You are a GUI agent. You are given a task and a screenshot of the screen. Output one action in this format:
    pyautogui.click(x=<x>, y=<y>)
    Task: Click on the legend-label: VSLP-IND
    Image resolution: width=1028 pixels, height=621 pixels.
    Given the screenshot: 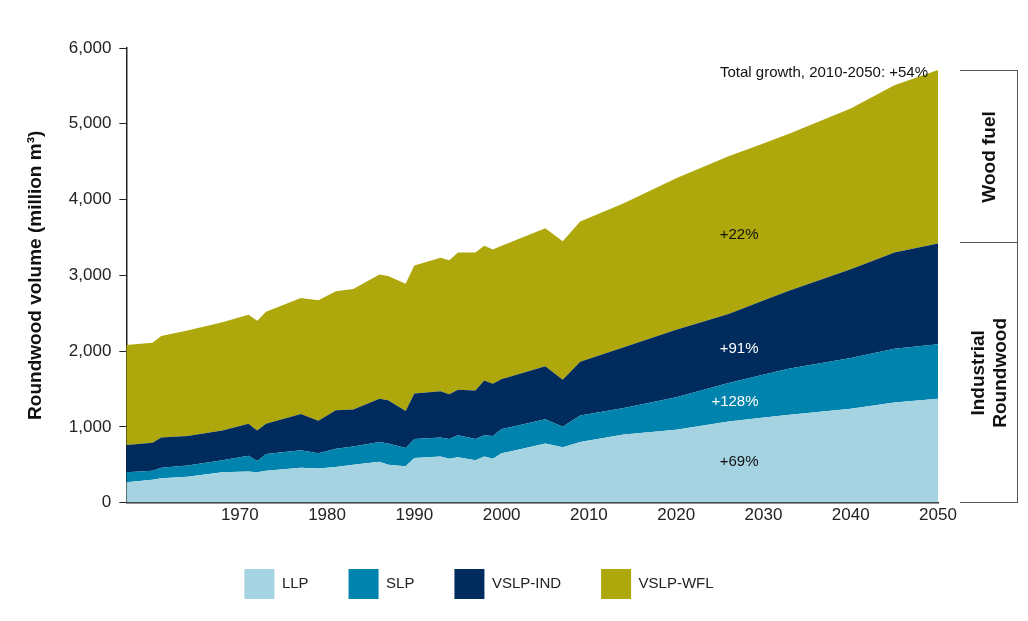 What is the action you would take?
    pyautogui.click(x=526, y=583)
    